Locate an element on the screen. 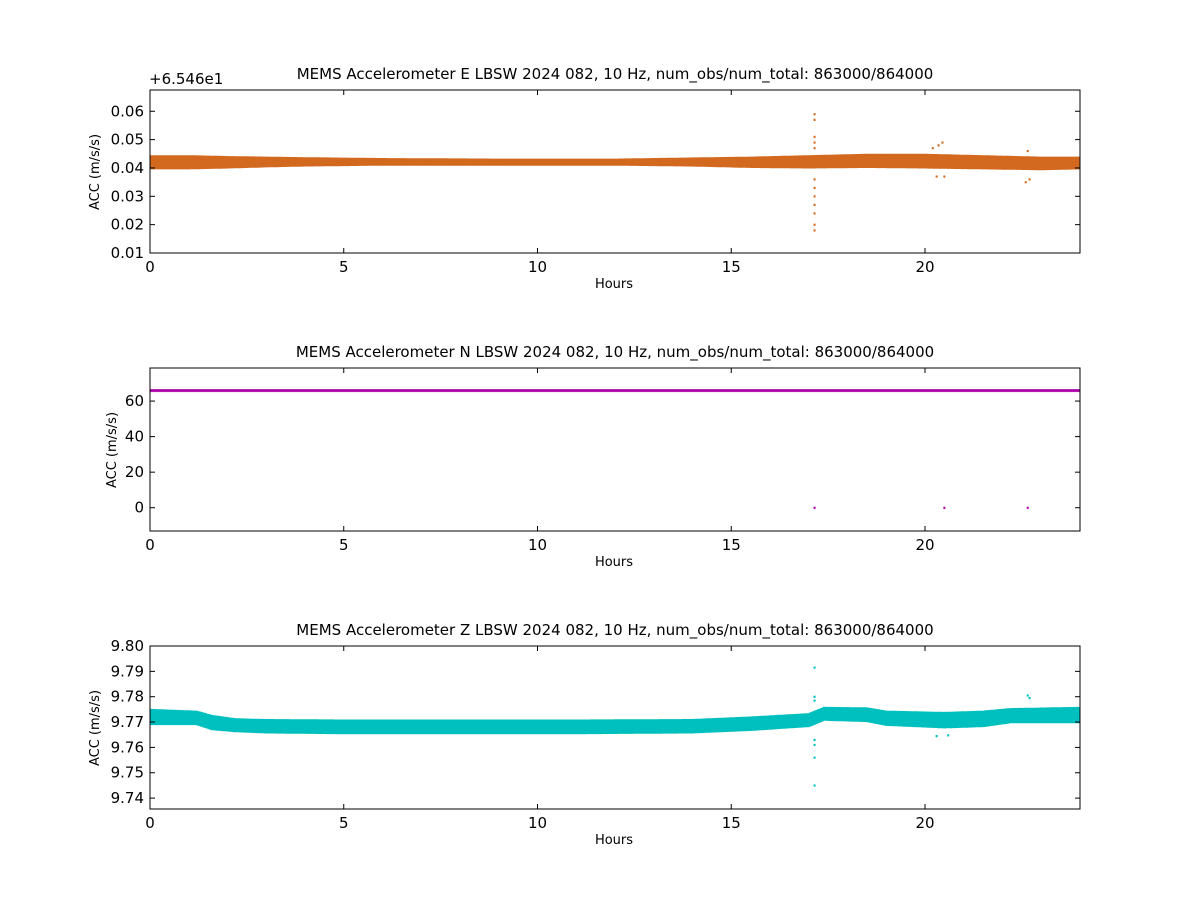 Image resolution: width=1200 pixels, height=900 pixels. y-tick-label: 9.79 is located at coordinates (127, 671).